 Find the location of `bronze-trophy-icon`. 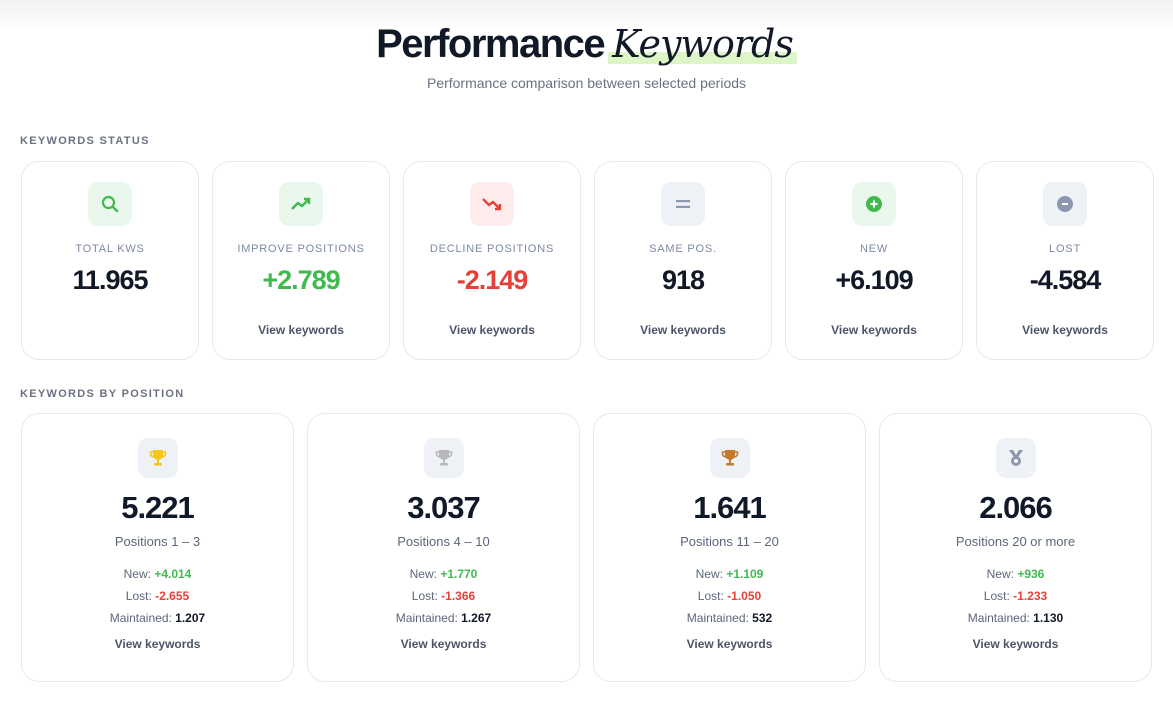

bronze-trophy-icon is located at coordinates (729, 458).